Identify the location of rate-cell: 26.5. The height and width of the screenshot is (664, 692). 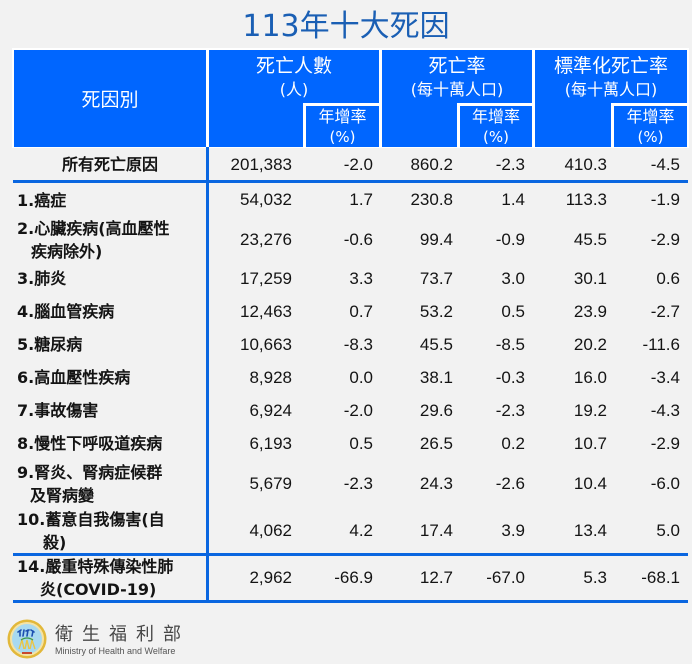
(436, 443).